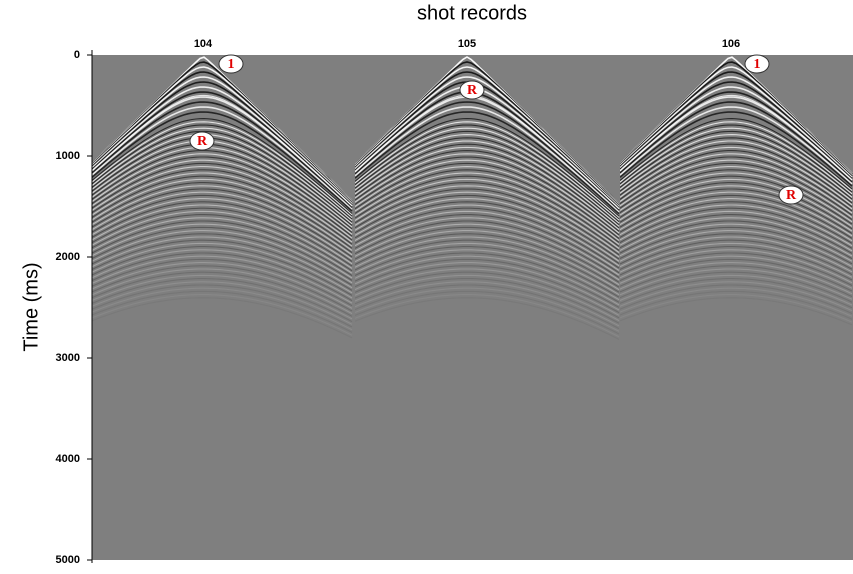 The image size is (853, 574). Describe the element at coordinates (472, 13) in the screenshot. I see `title: shot records` at that location.